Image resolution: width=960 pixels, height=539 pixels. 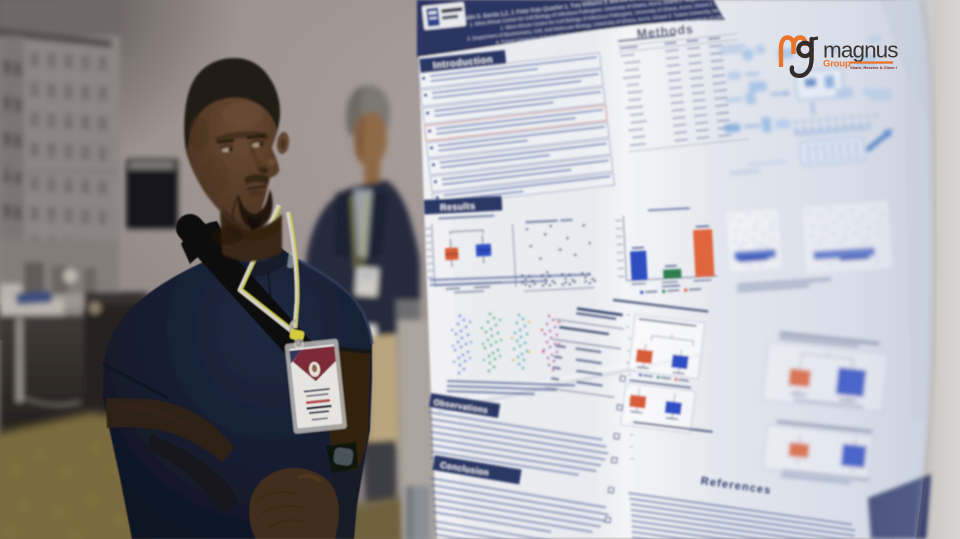 I want to click on svg-text: Results, so click(x=458, y=207).